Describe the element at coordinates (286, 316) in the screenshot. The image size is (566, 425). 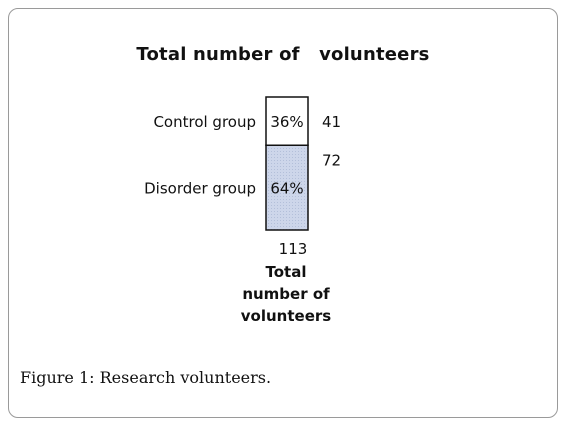
I see `category-label-line-3: volunteers` at that location.